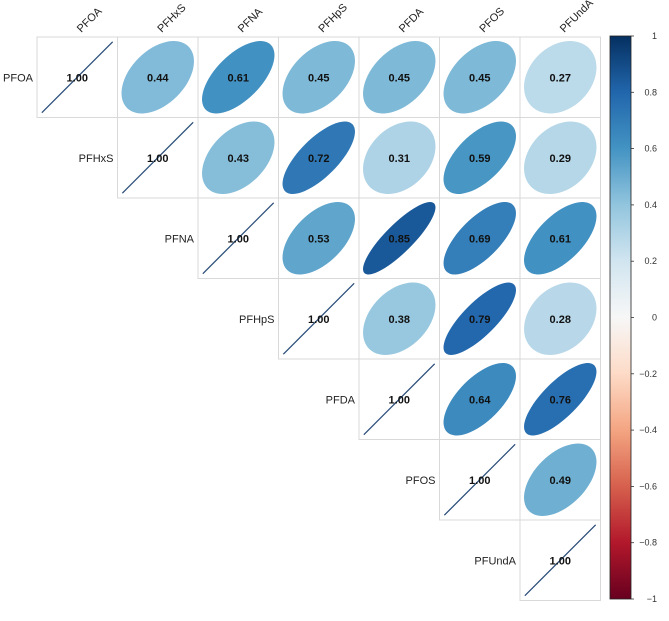  I want to click on legend-tick-label: 1, so click(654, 36).